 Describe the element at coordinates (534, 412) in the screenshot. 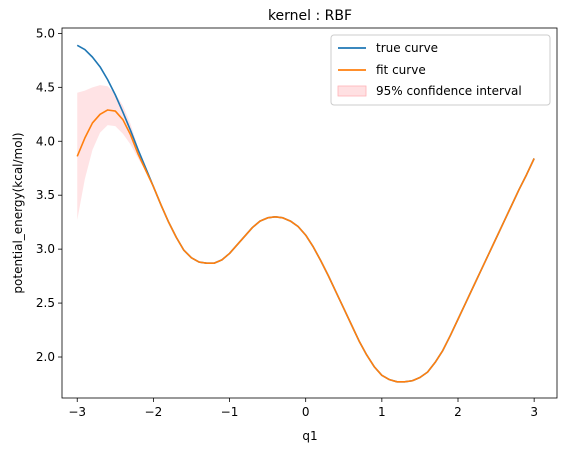

I see `x-tick-label: 3` at that location.